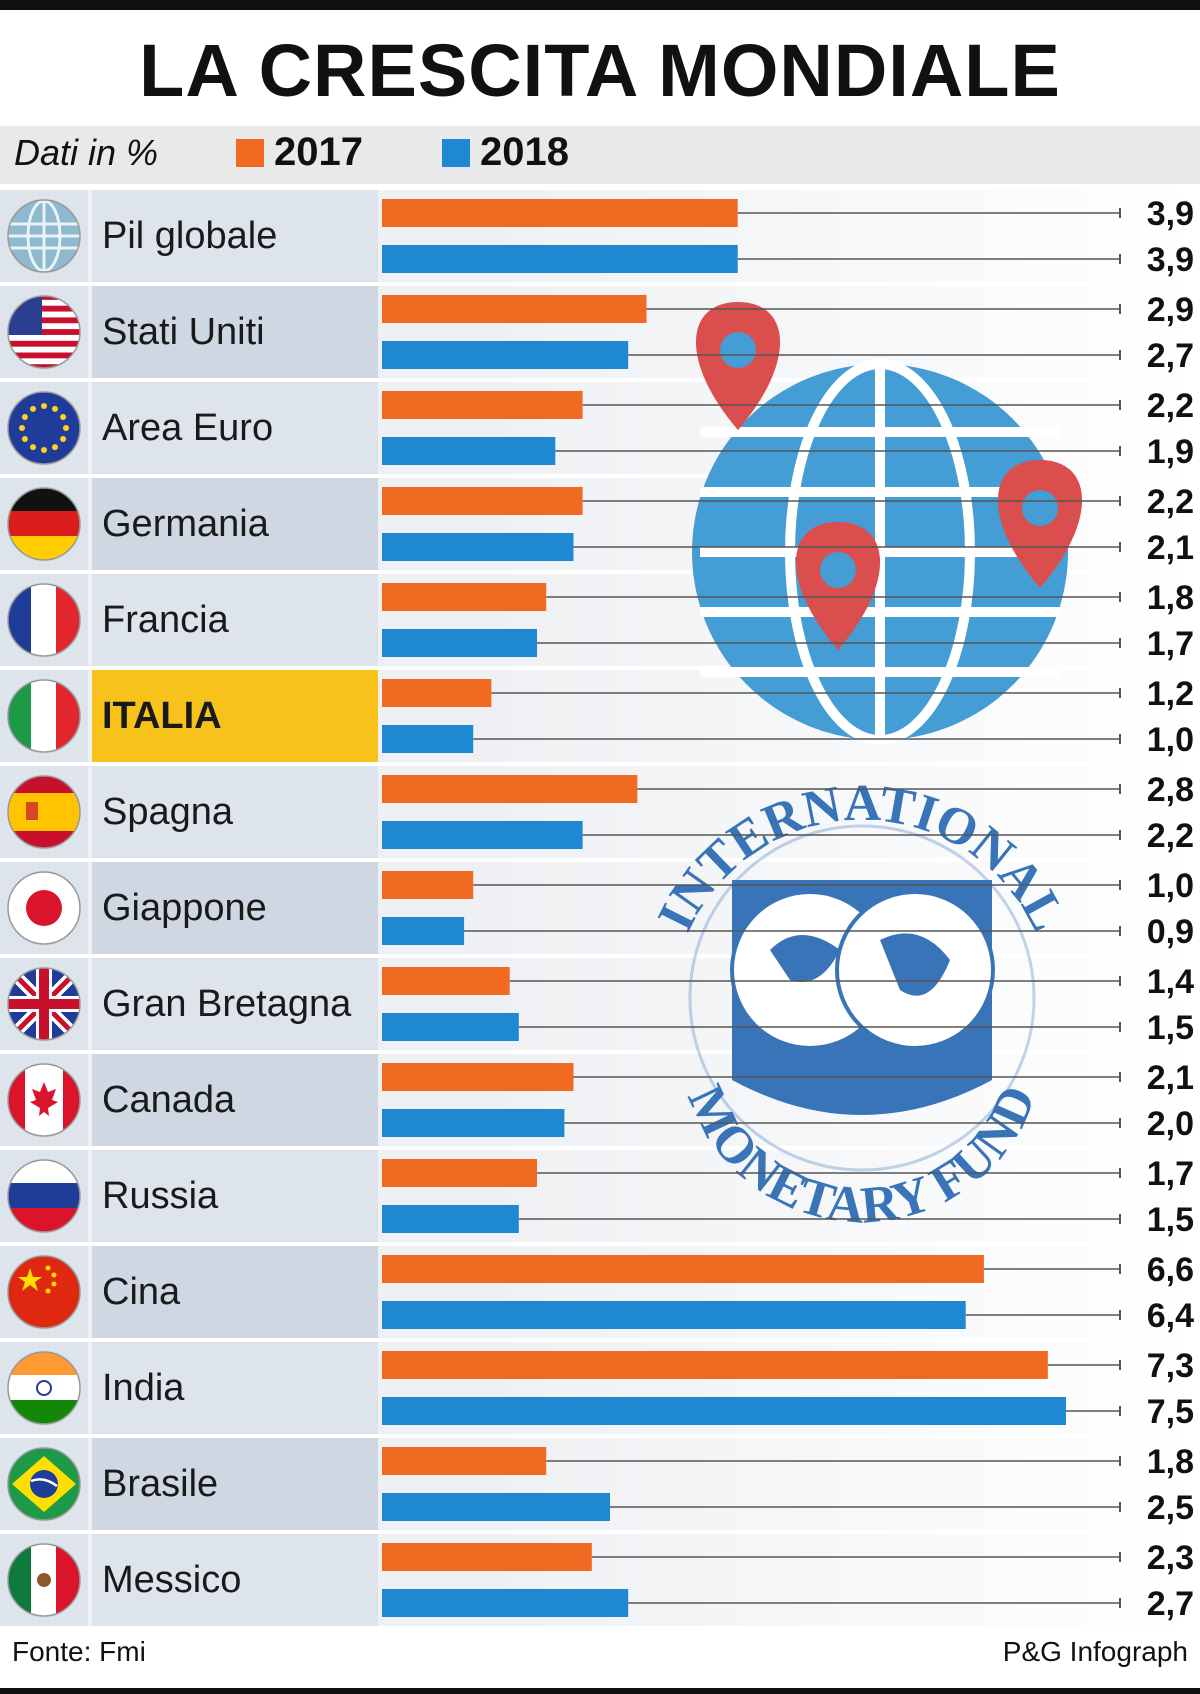  I want to click on value-label: 1,4, so click(1170, 982).